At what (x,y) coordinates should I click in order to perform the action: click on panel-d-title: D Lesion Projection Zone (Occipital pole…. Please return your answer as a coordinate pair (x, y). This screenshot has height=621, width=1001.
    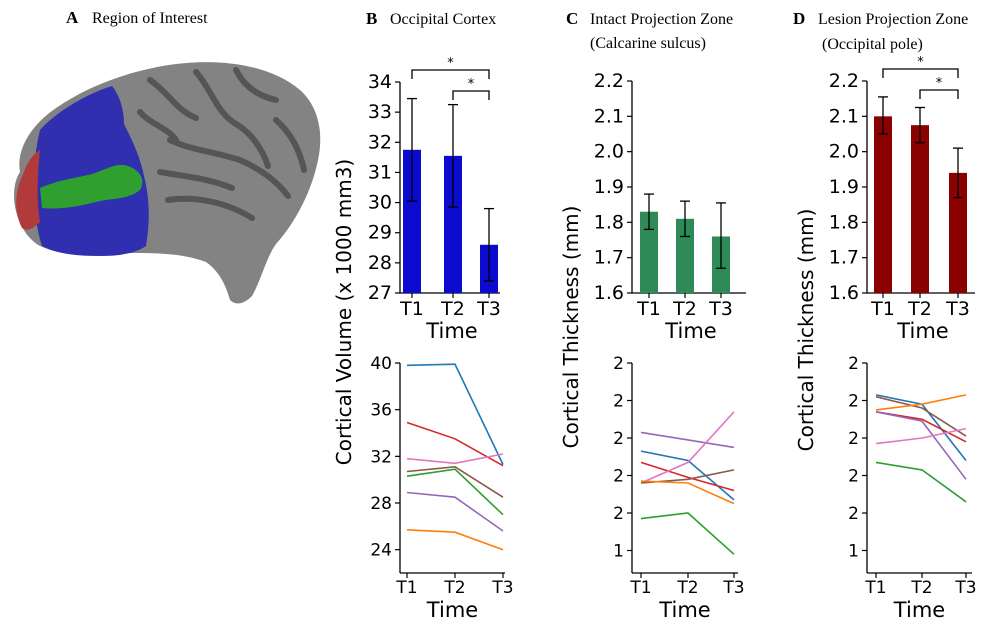
    Looking at the image, I should click on (880, 31).